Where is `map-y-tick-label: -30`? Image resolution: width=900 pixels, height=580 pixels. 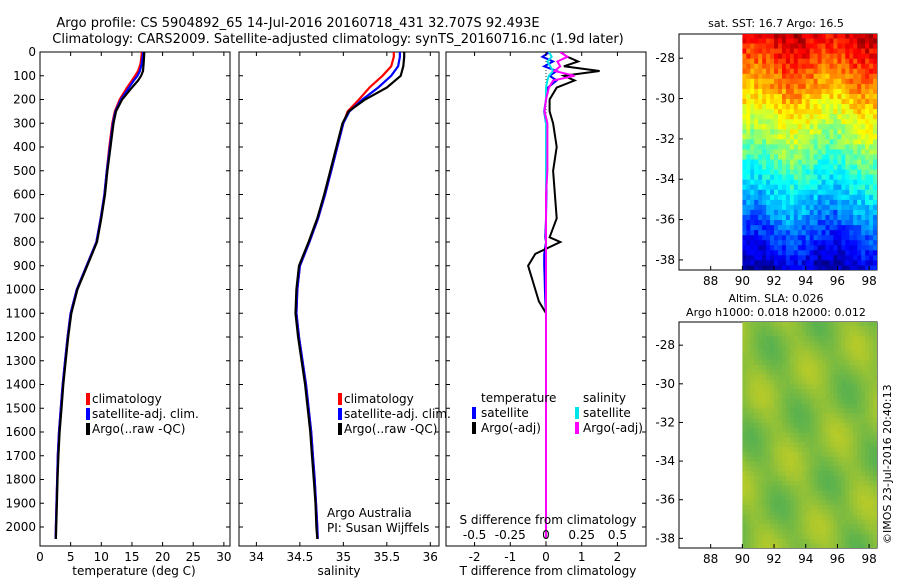
map-y-tick-label: -30 is located at coordinates (665, 384).